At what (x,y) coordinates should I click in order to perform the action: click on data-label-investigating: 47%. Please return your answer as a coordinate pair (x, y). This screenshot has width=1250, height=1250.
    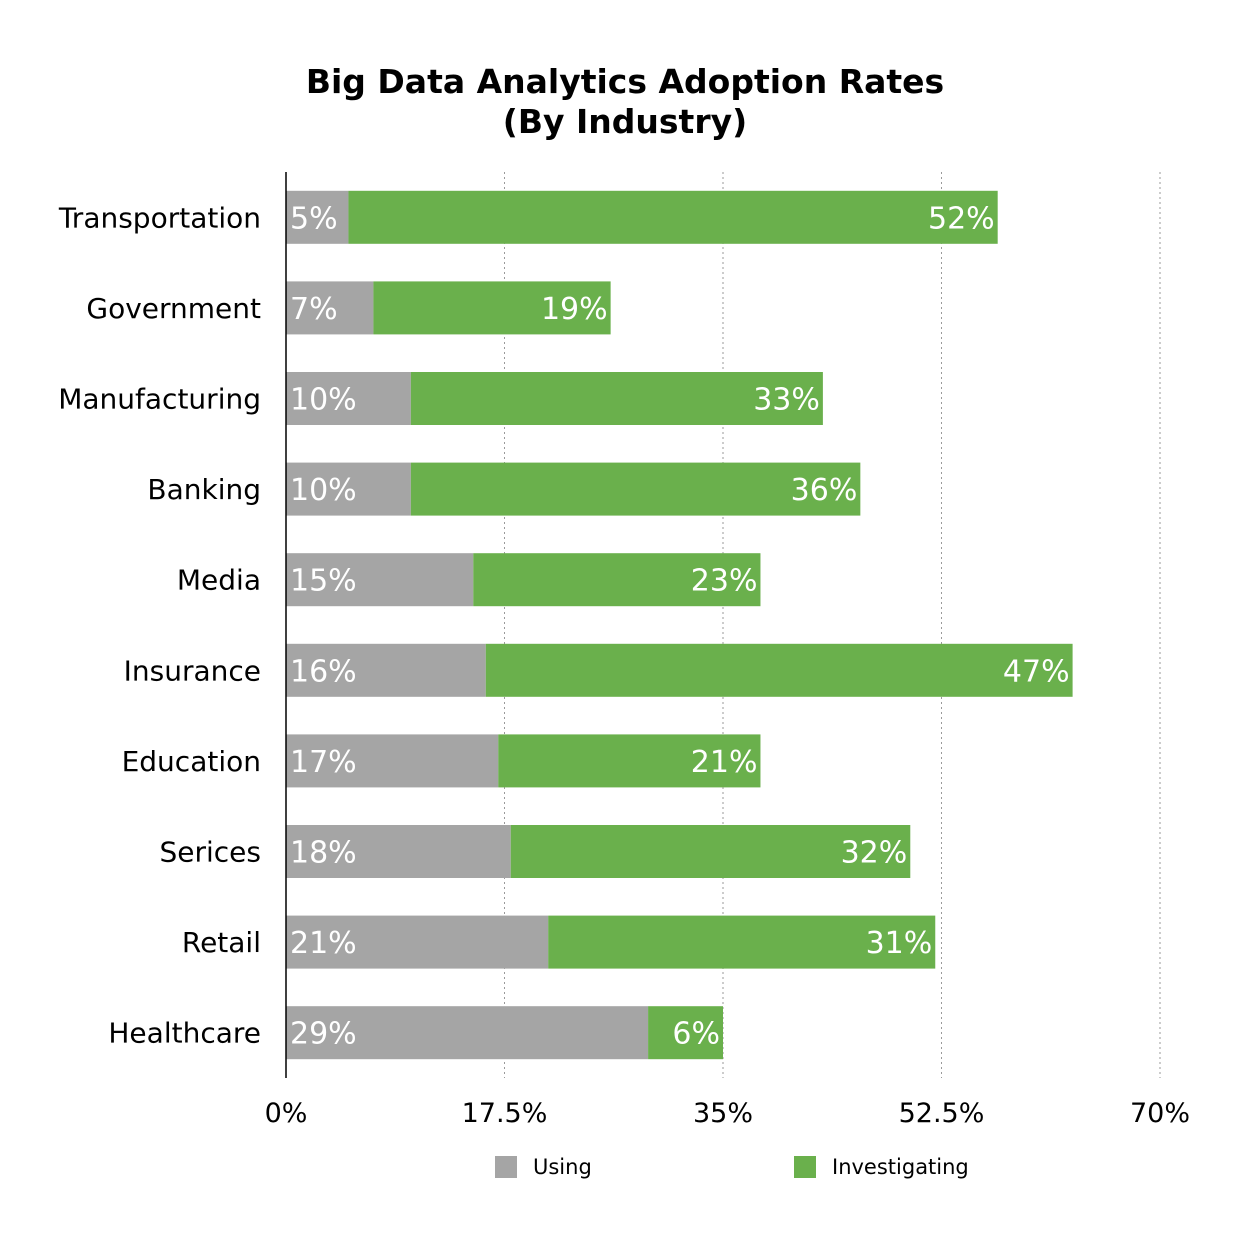
    Looking at the image, I should click on (1036, 671).